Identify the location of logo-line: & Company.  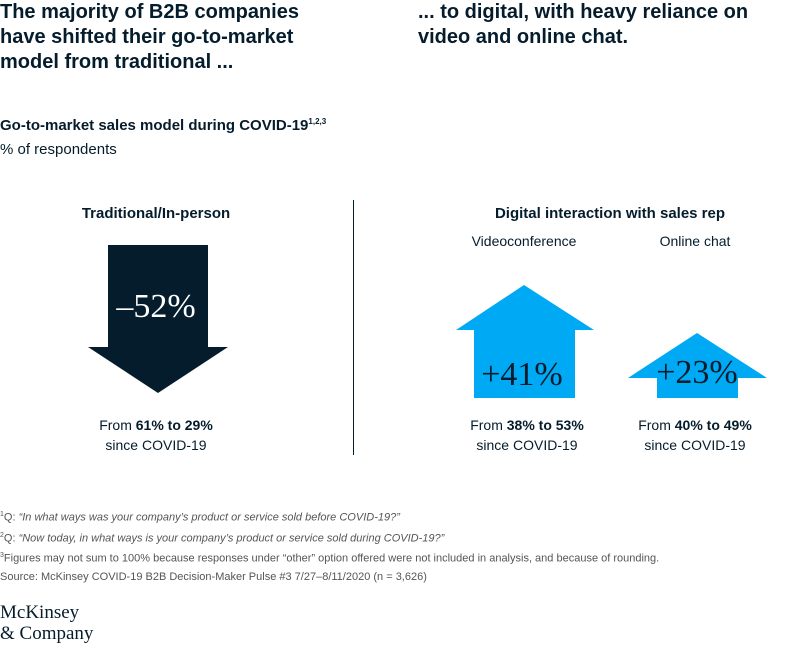
(47, 633).